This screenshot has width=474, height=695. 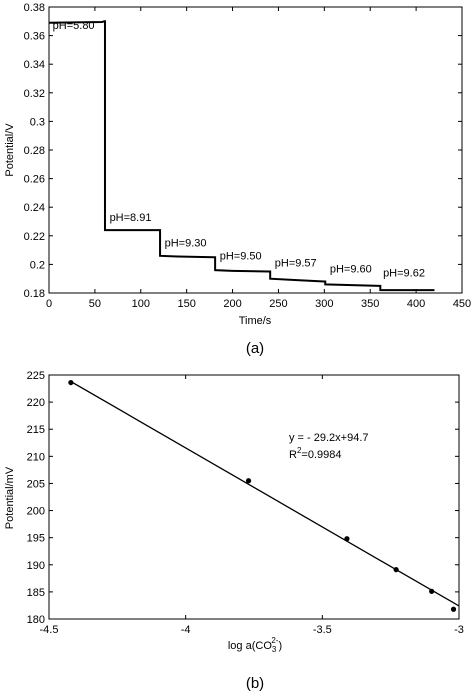 What do you see at coordinates (34, 94) in the screenshot?
I see `chart-a-y-tick-label: 0.32` at bounding box center [34, 94].